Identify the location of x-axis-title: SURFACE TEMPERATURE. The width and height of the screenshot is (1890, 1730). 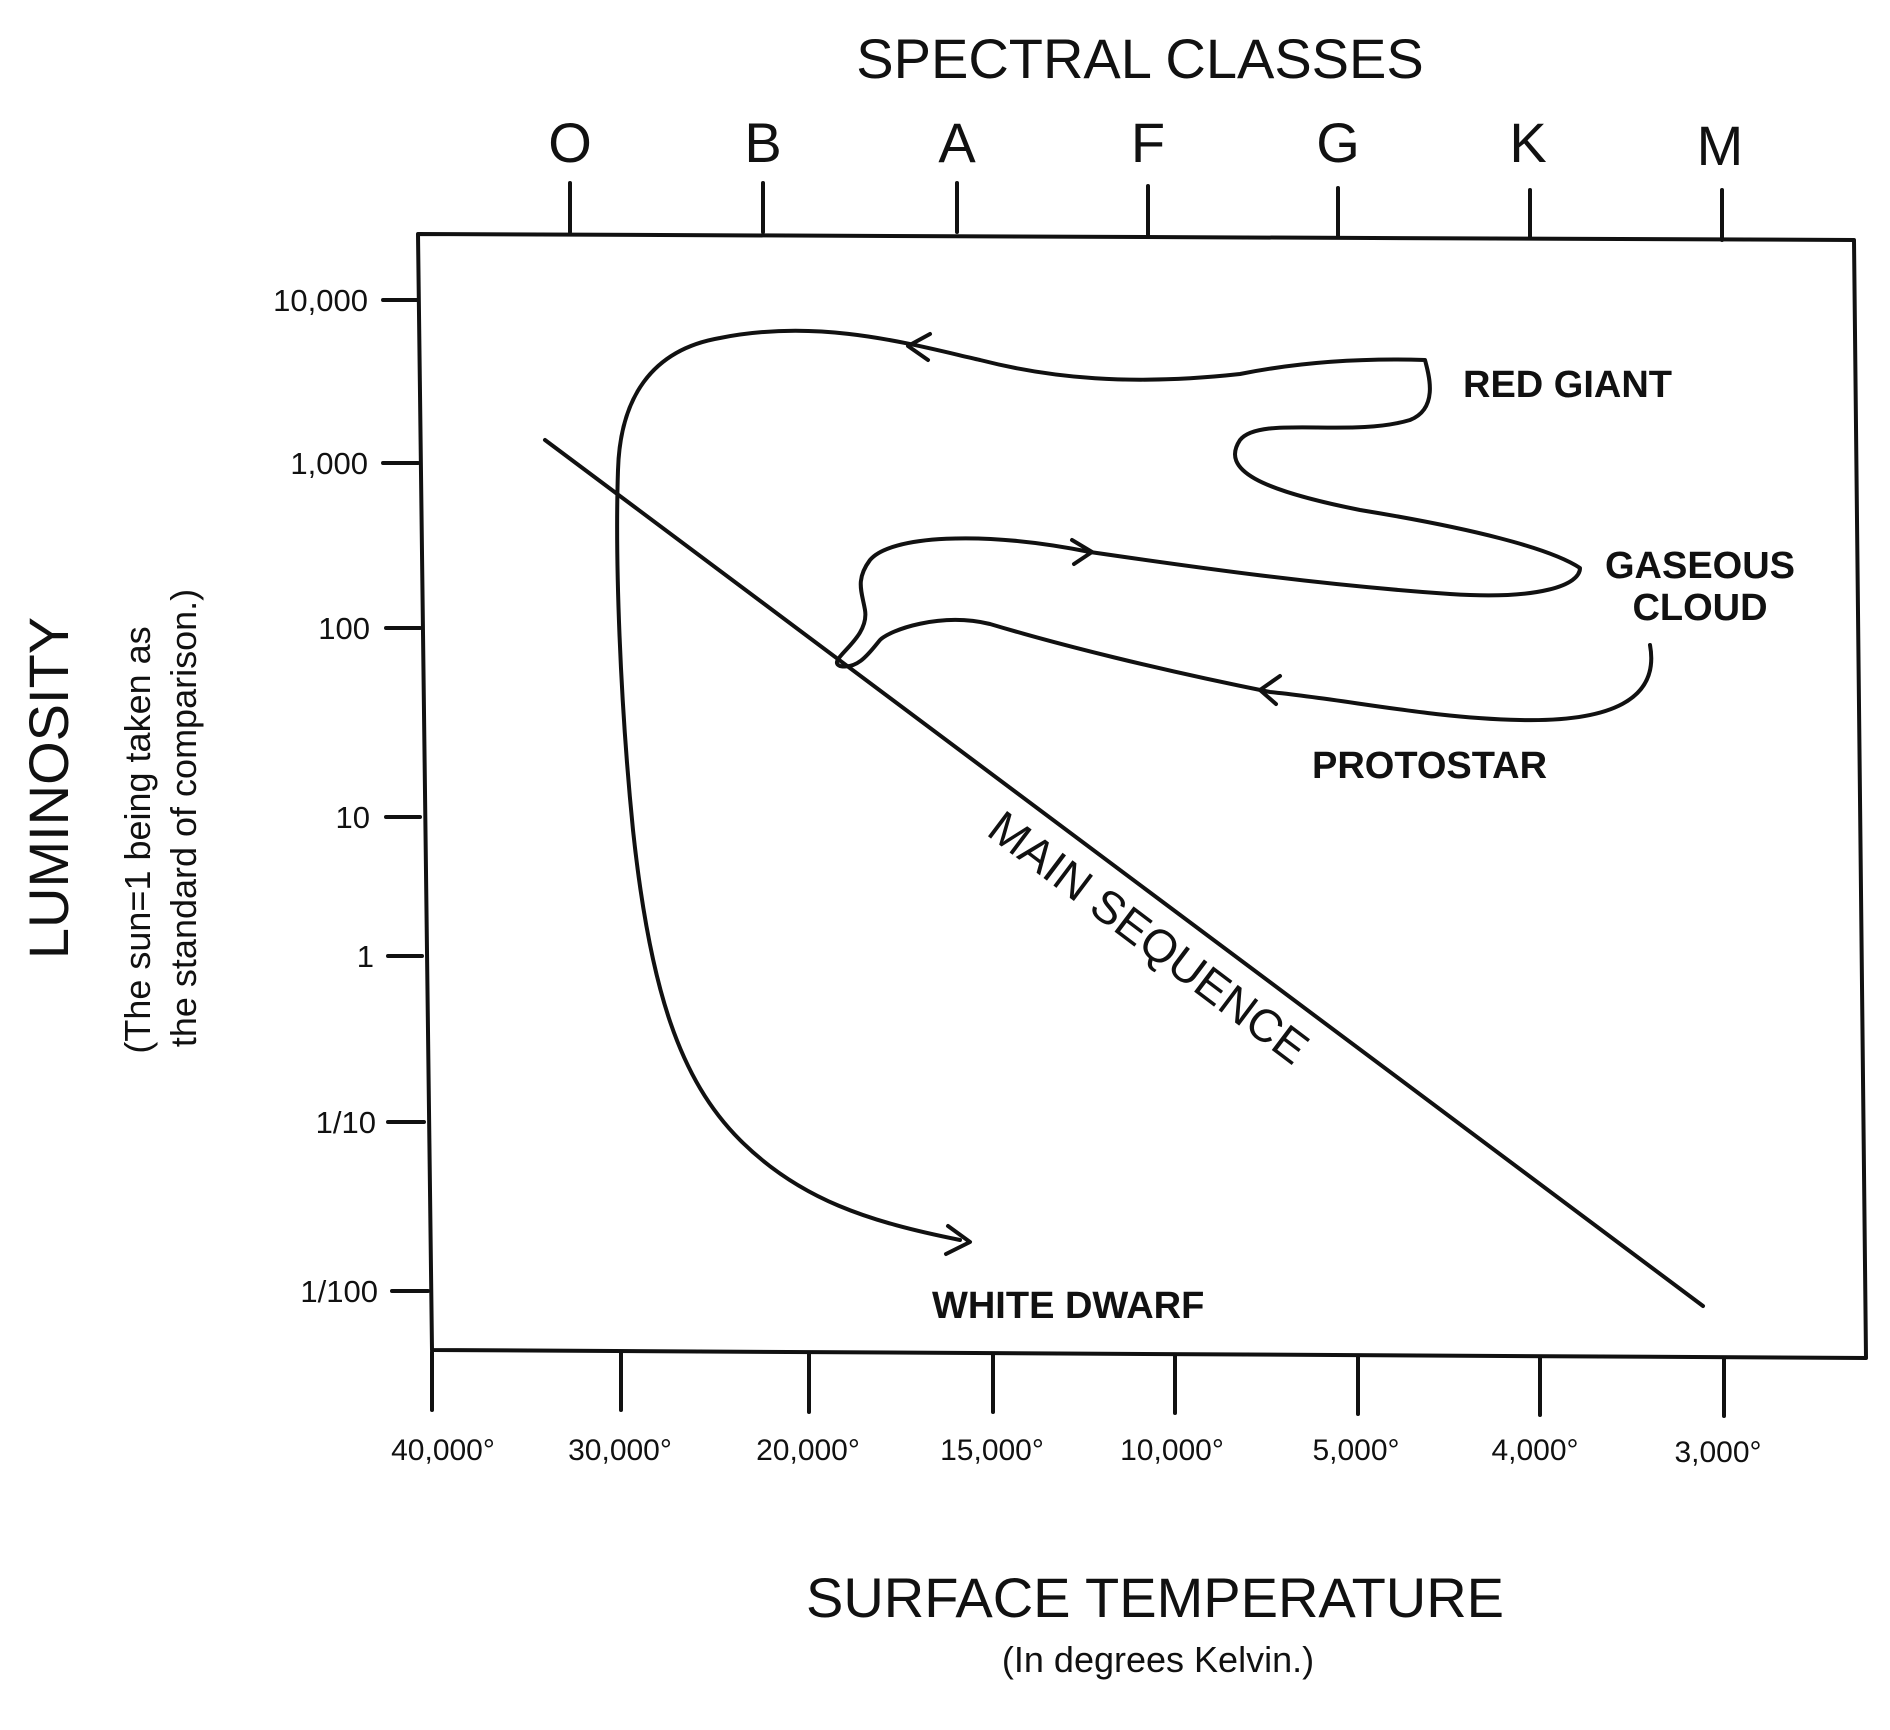
(1155, 1597).